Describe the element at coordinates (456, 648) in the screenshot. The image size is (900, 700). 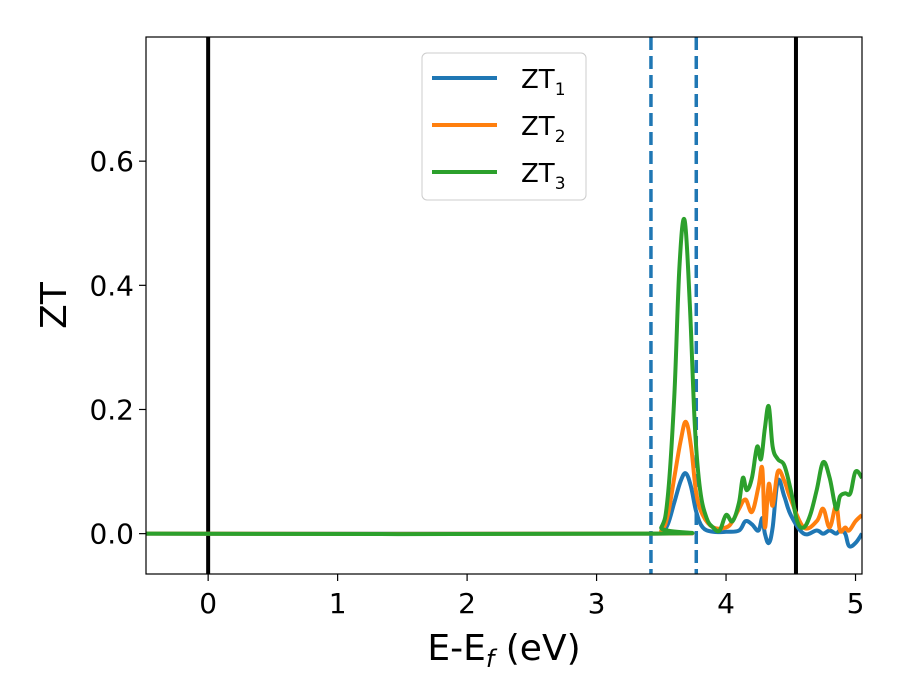
I see `x-axis-label-main: E-E` at that location.